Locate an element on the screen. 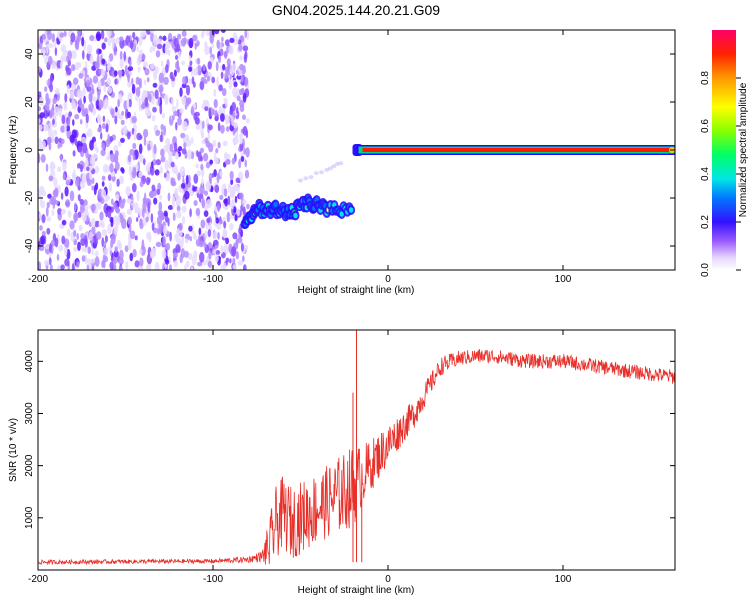 Image resolution: width=750 pixels, height=600 pixels. x-tick-label: 100 is located at coordinates (563, 279).